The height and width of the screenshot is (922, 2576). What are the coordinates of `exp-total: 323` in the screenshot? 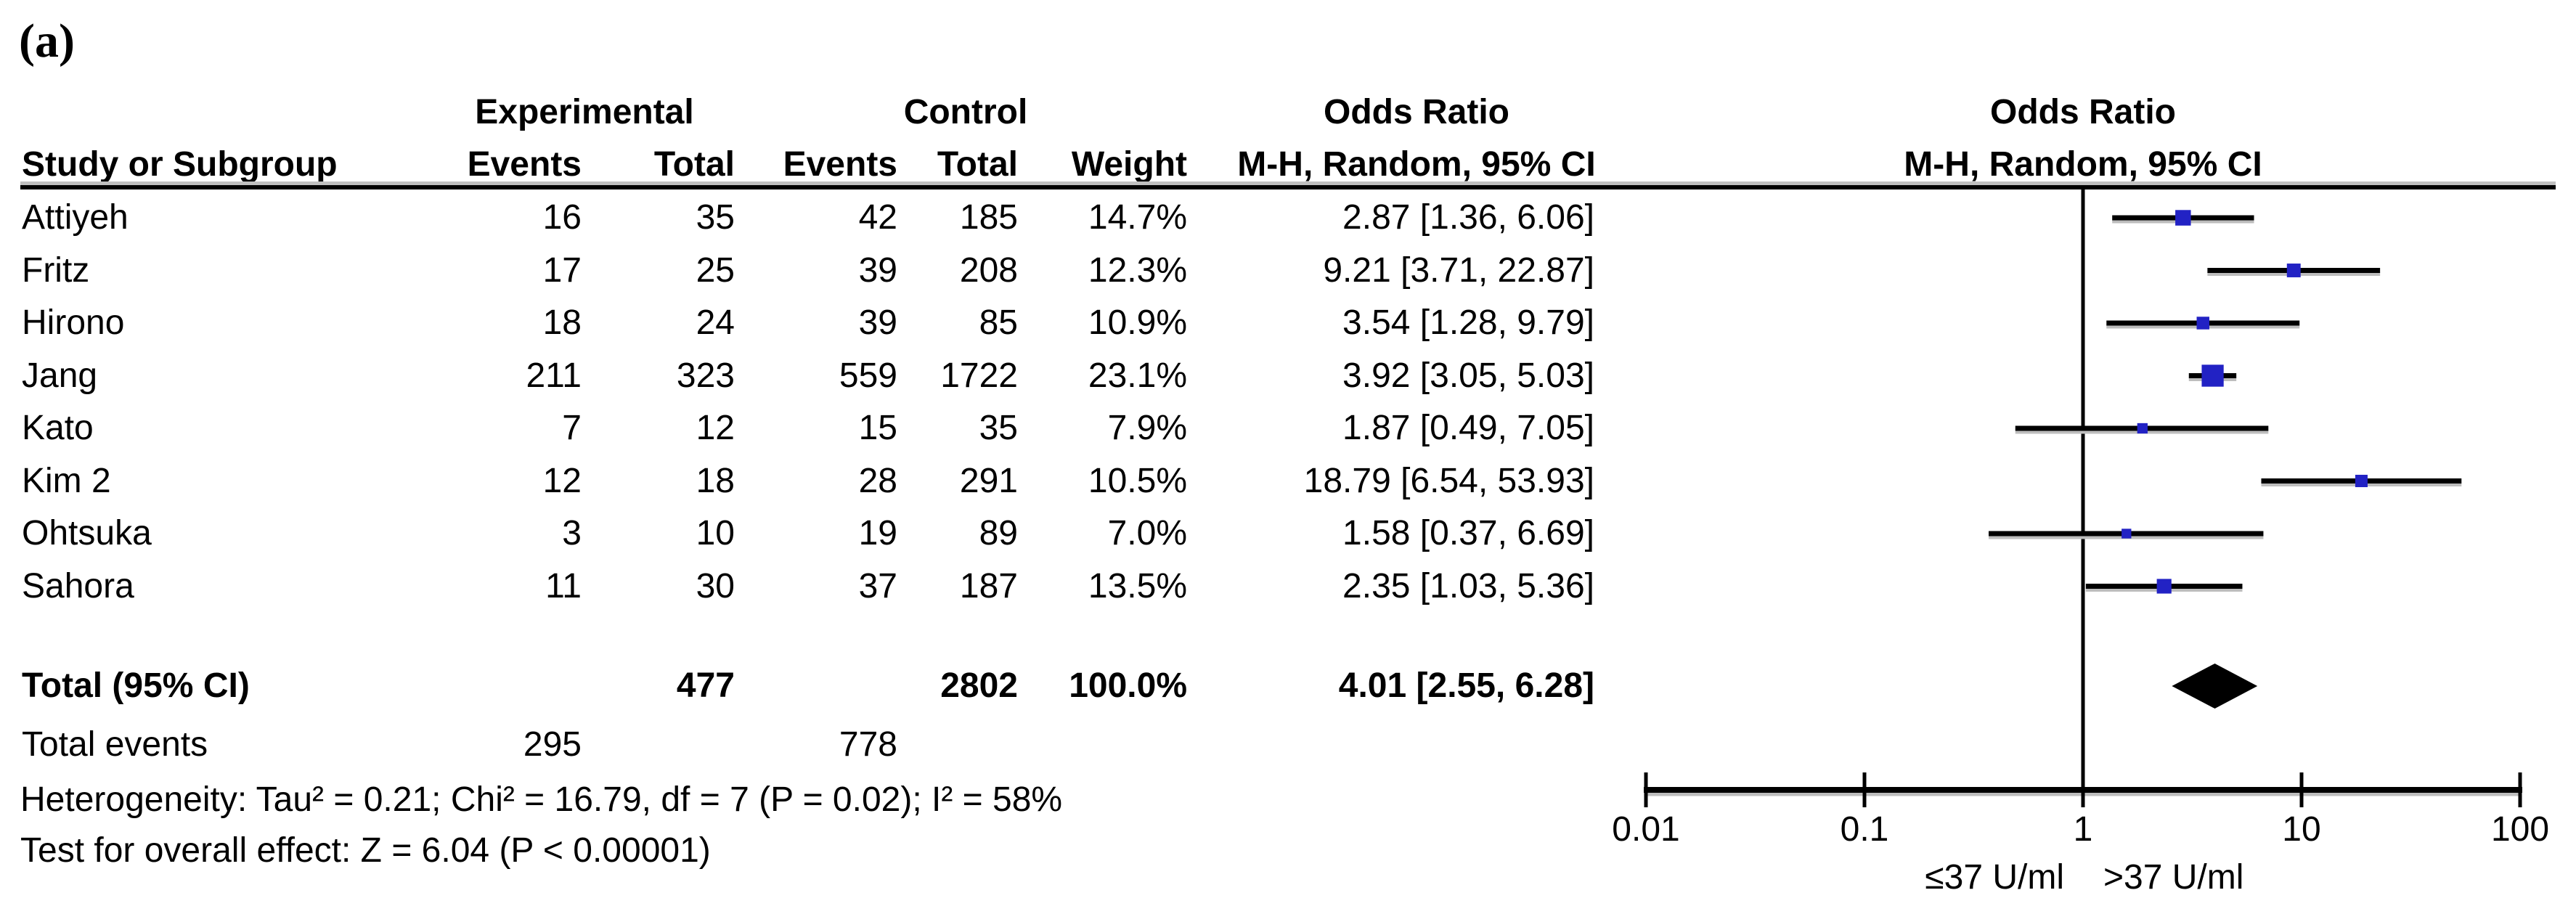 It's located at (705, 375).